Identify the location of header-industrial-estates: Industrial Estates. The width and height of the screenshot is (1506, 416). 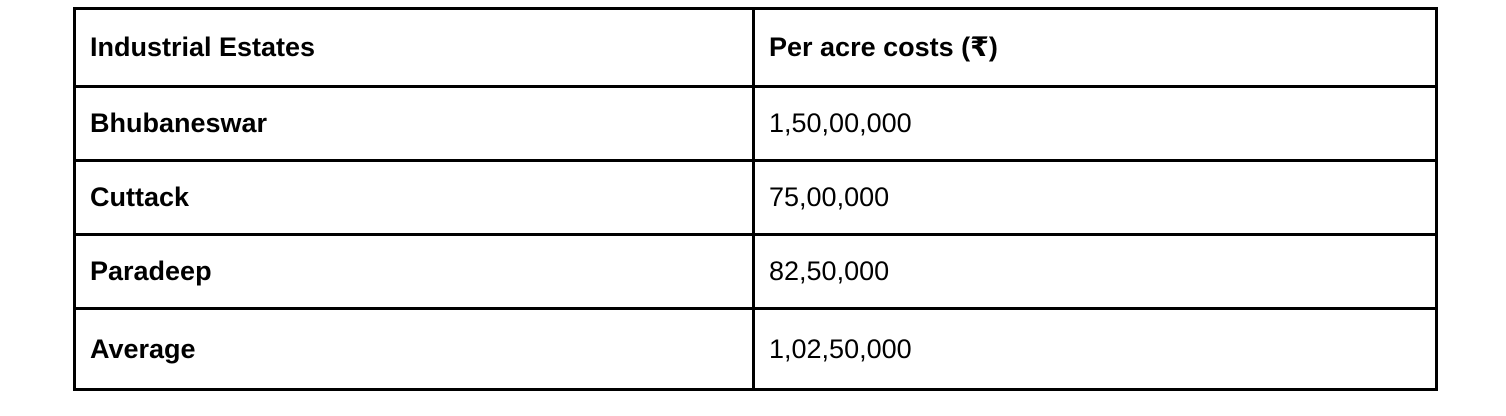
(414, 47).